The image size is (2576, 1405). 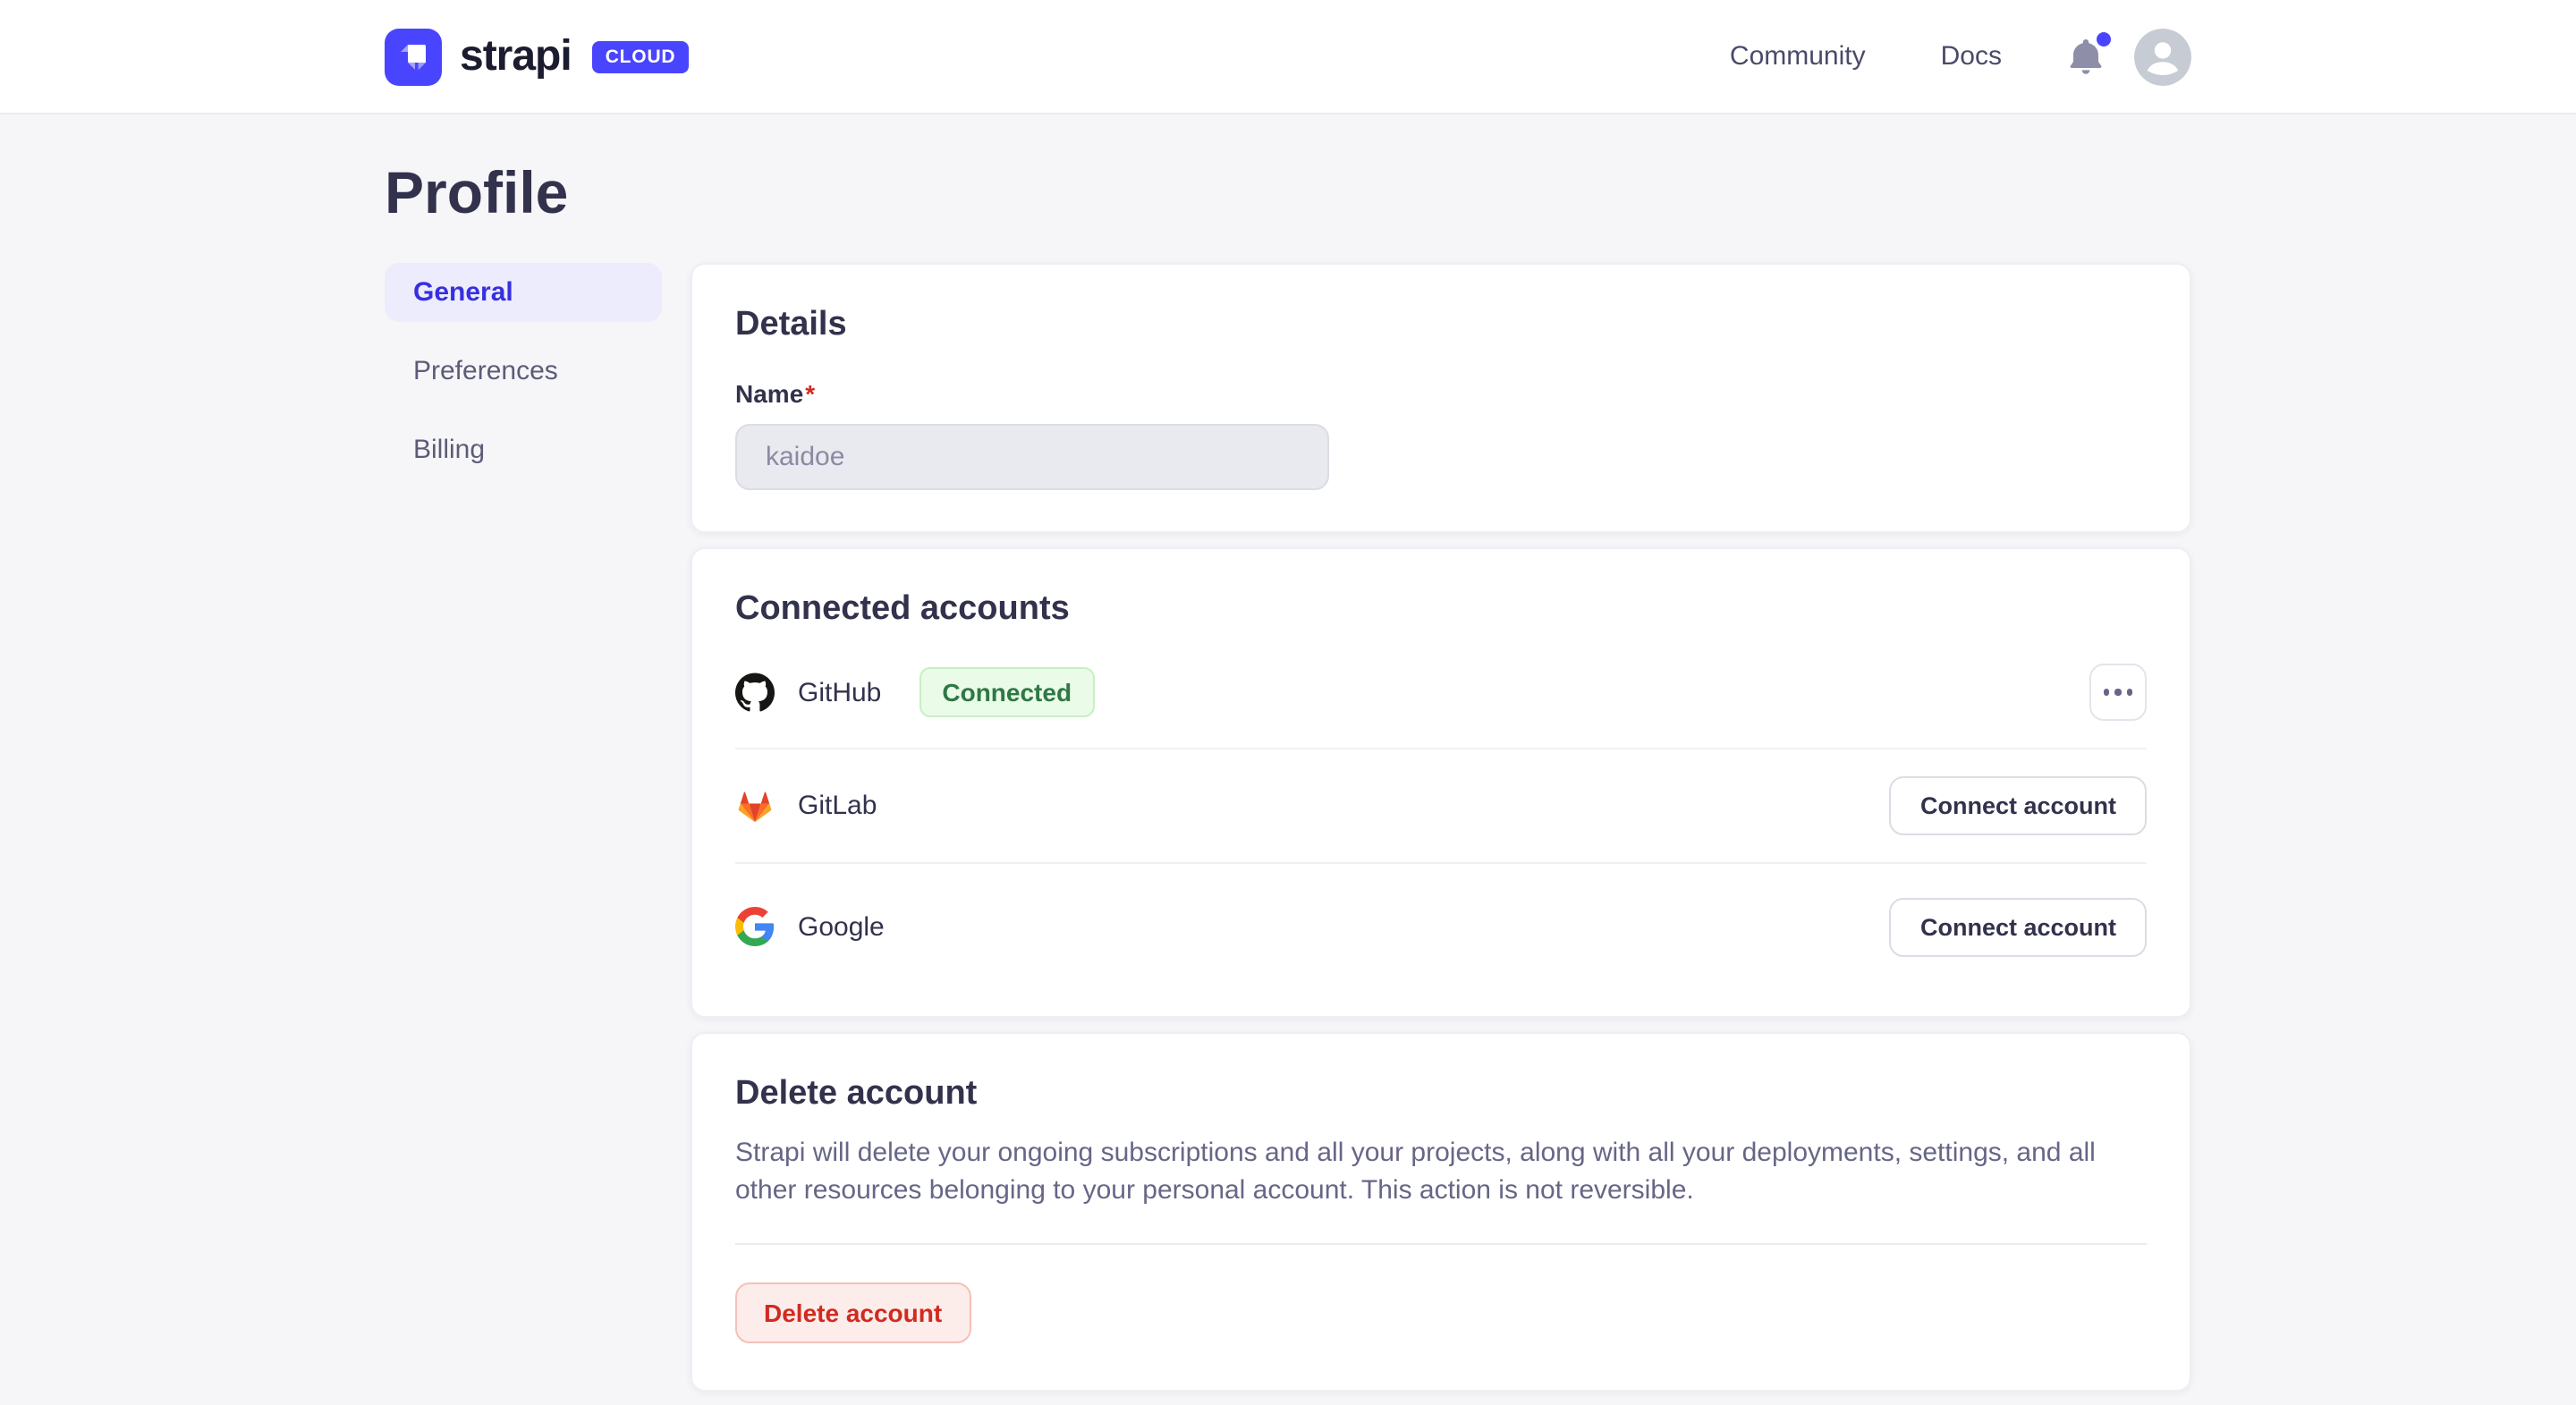 What do you see at coordinates (902, 609) in the screenshot?
I see `connected-accounts-title: Connected accounts` at bounding box center [902, 609].